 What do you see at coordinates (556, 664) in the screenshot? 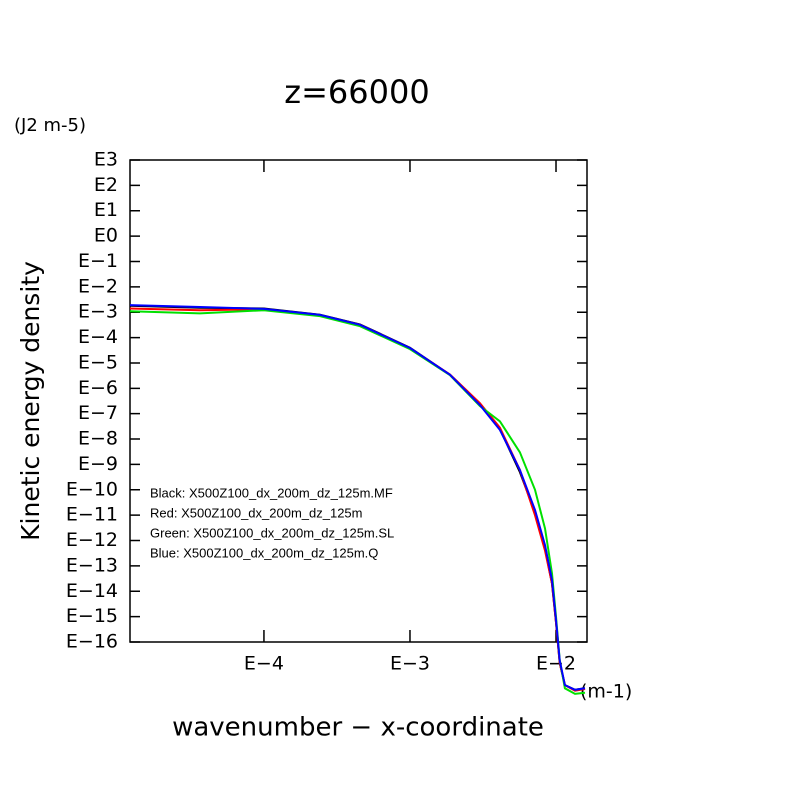
I see `x-tick-label: E−2` at bounding box center [556, 664].